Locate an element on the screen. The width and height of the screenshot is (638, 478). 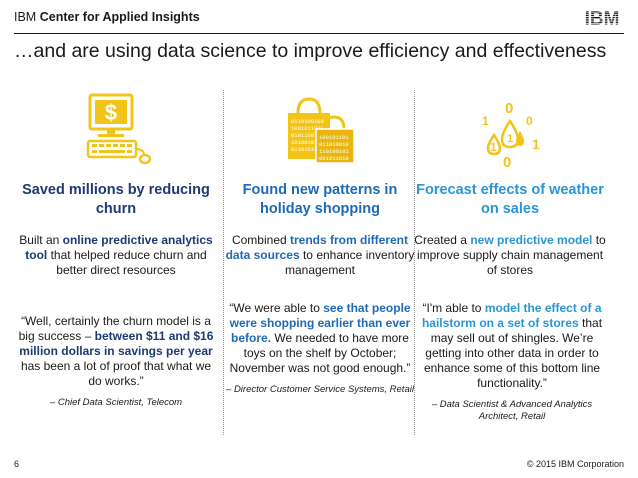
header: IBM Center for Applied Insights IBM is located at coordinates (319, 19).